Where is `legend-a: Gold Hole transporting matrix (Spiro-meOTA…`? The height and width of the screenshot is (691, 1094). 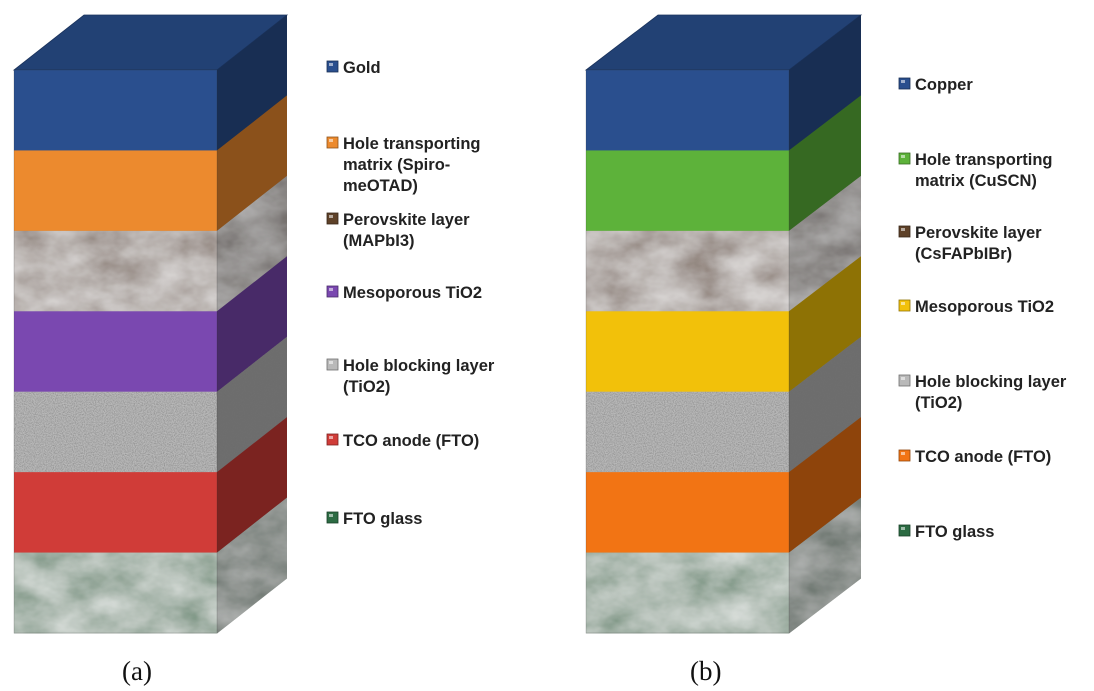
legend-a: Gold Hole transporting matrix (Spiro-meOTA… is located at coordinates (410, 293).